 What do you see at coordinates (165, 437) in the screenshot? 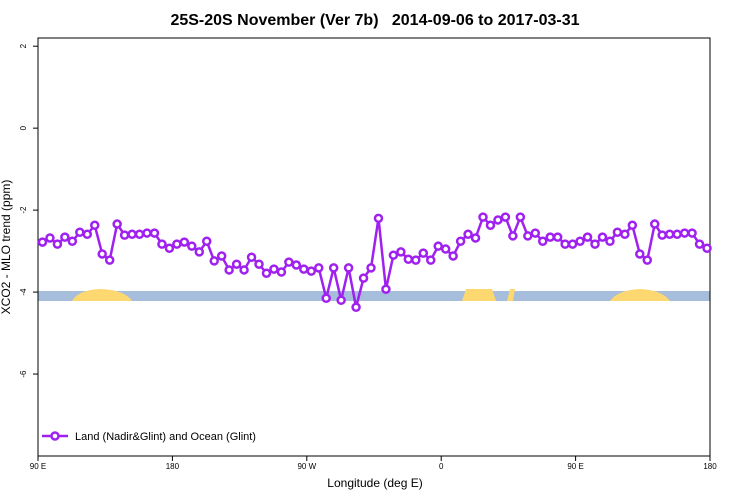
I see `legend-label: Land (Nadir&Glint) and Ocean (Glint)` at bounding box center [165, 437].